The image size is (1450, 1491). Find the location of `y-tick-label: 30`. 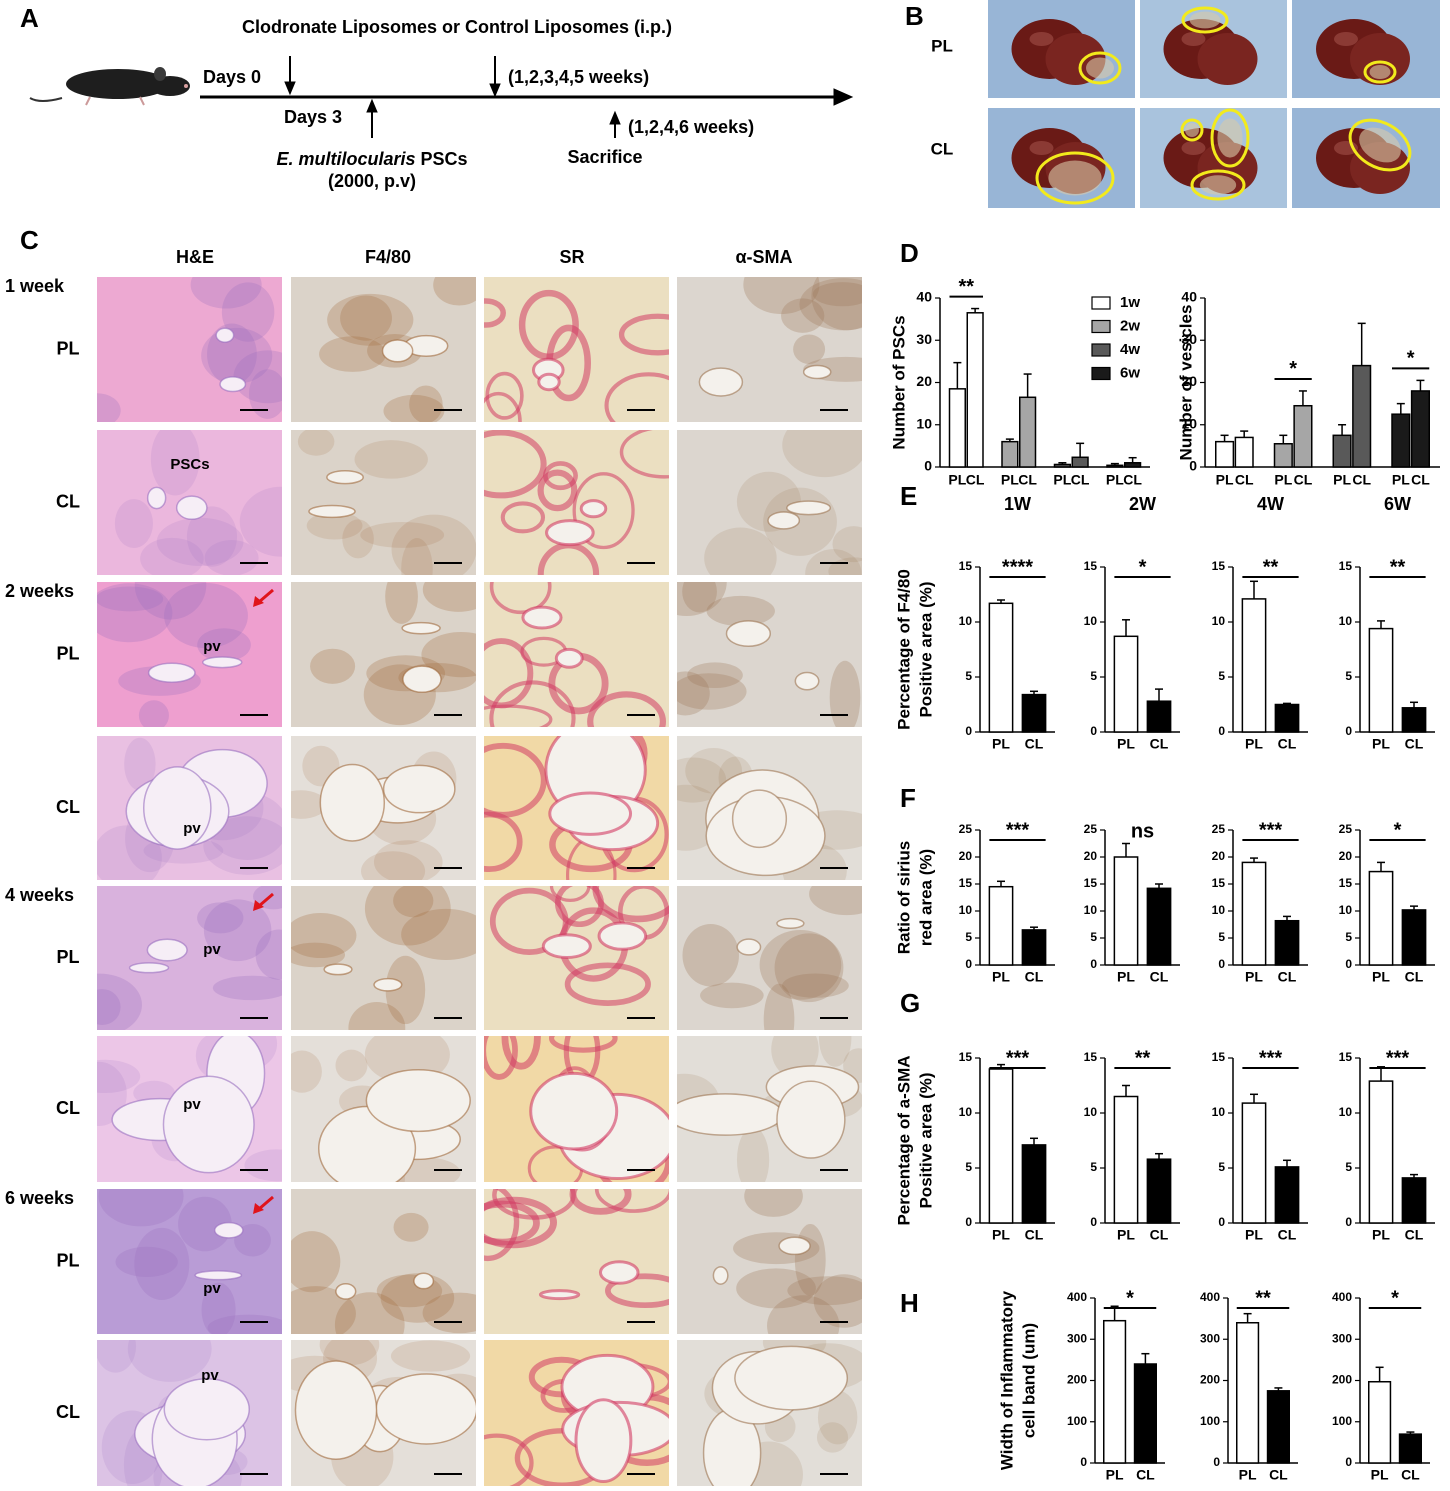

y-tick-label: 30 is located at coordinates (924, 339).